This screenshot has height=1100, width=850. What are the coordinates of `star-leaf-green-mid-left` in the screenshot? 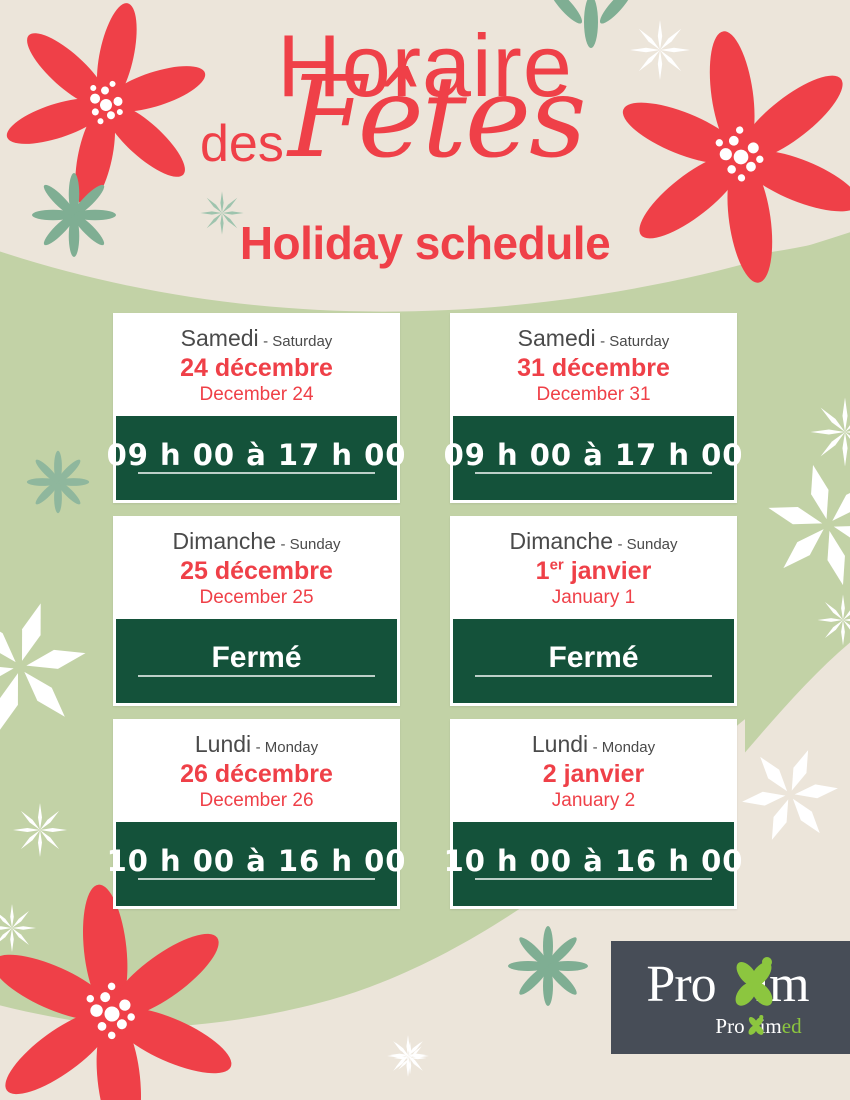 It's located at (58, 482).